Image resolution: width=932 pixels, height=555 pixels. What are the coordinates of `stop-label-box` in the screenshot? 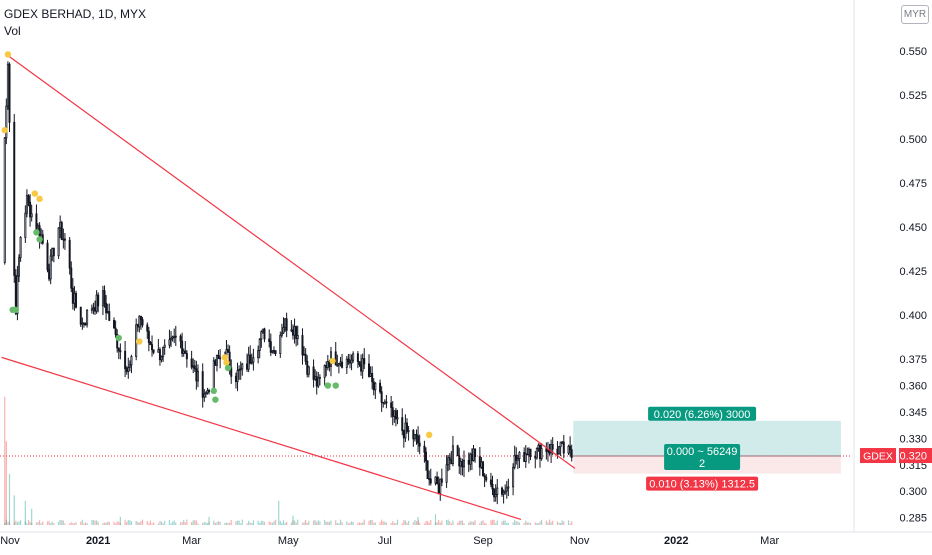 It's located at (702, 483).